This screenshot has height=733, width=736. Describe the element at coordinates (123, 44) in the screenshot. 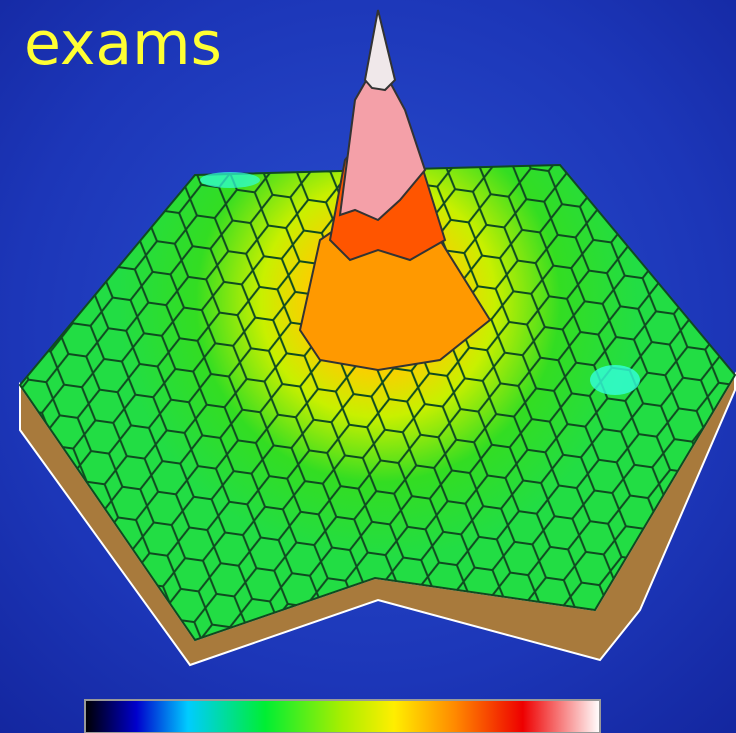

I see `title: exams` at that location.